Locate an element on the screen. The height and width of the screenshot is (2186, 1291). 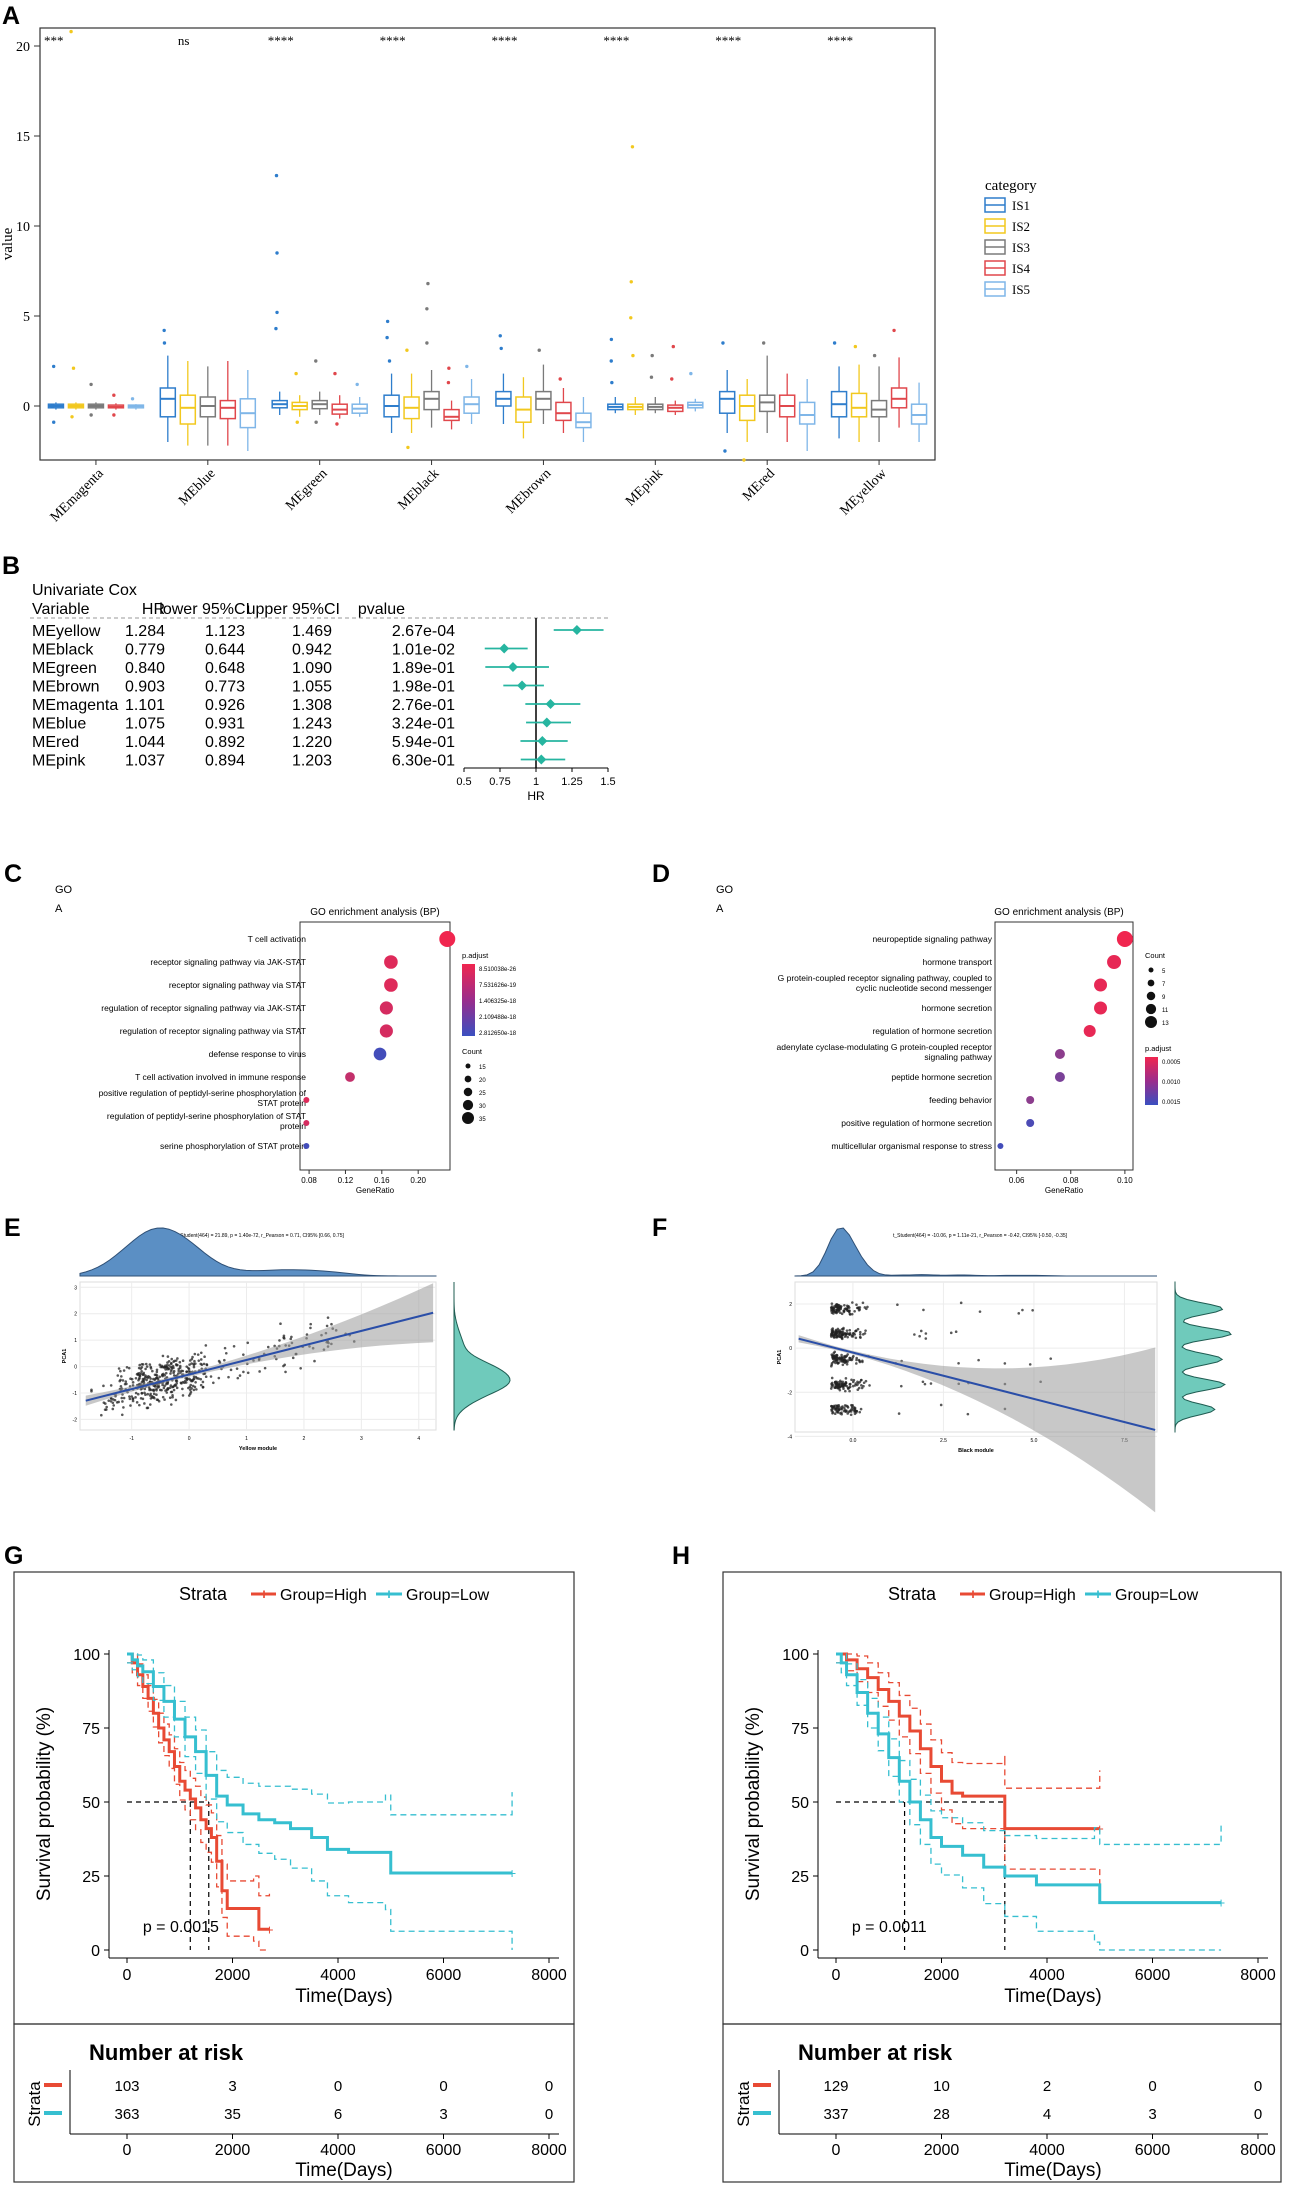
boxplot-y-label: value is located at coordinates (8, 243).